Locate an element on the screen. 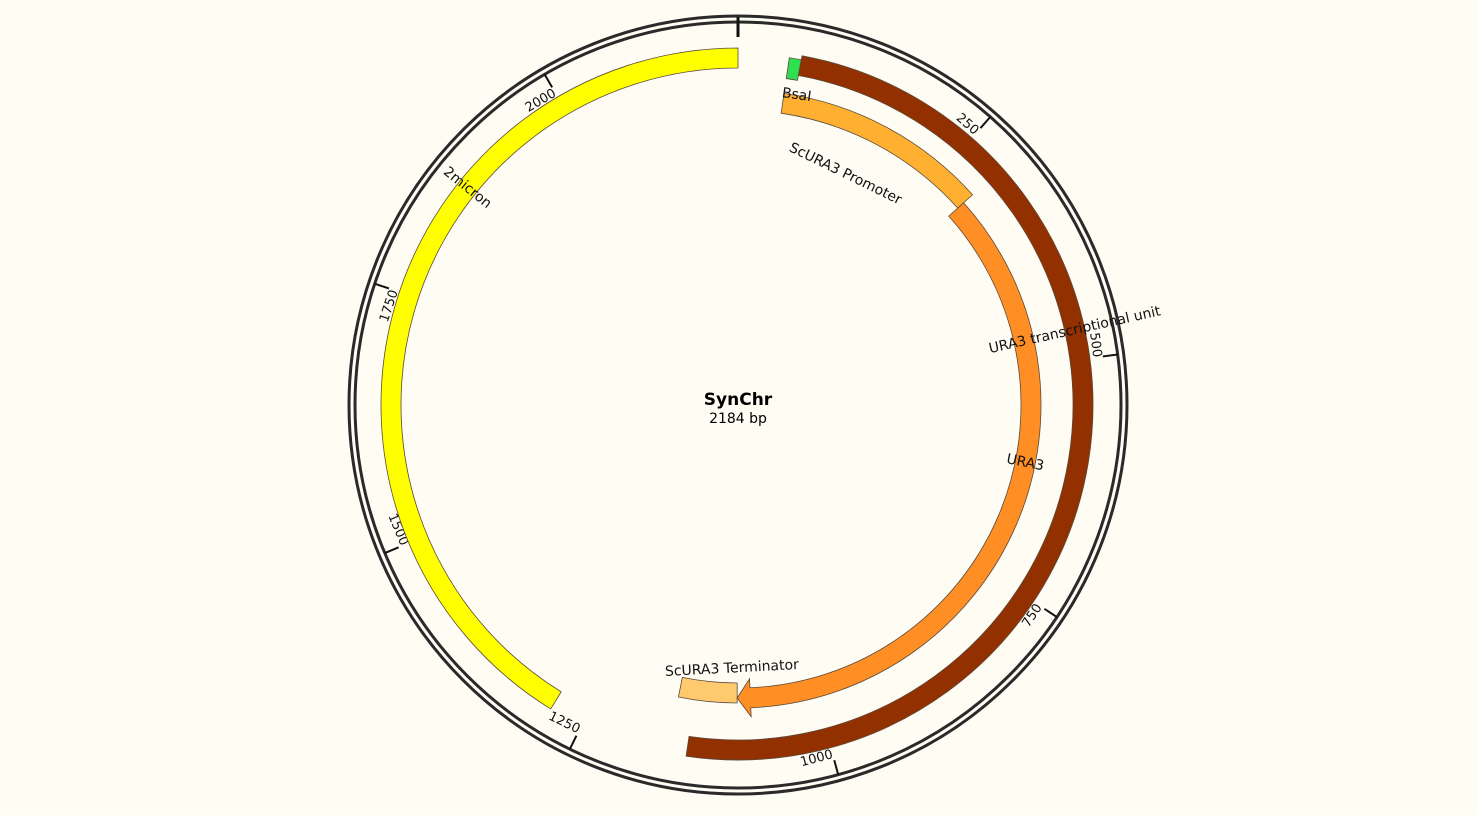  label-bsai: BsaI is located at coordinates (797, 95).